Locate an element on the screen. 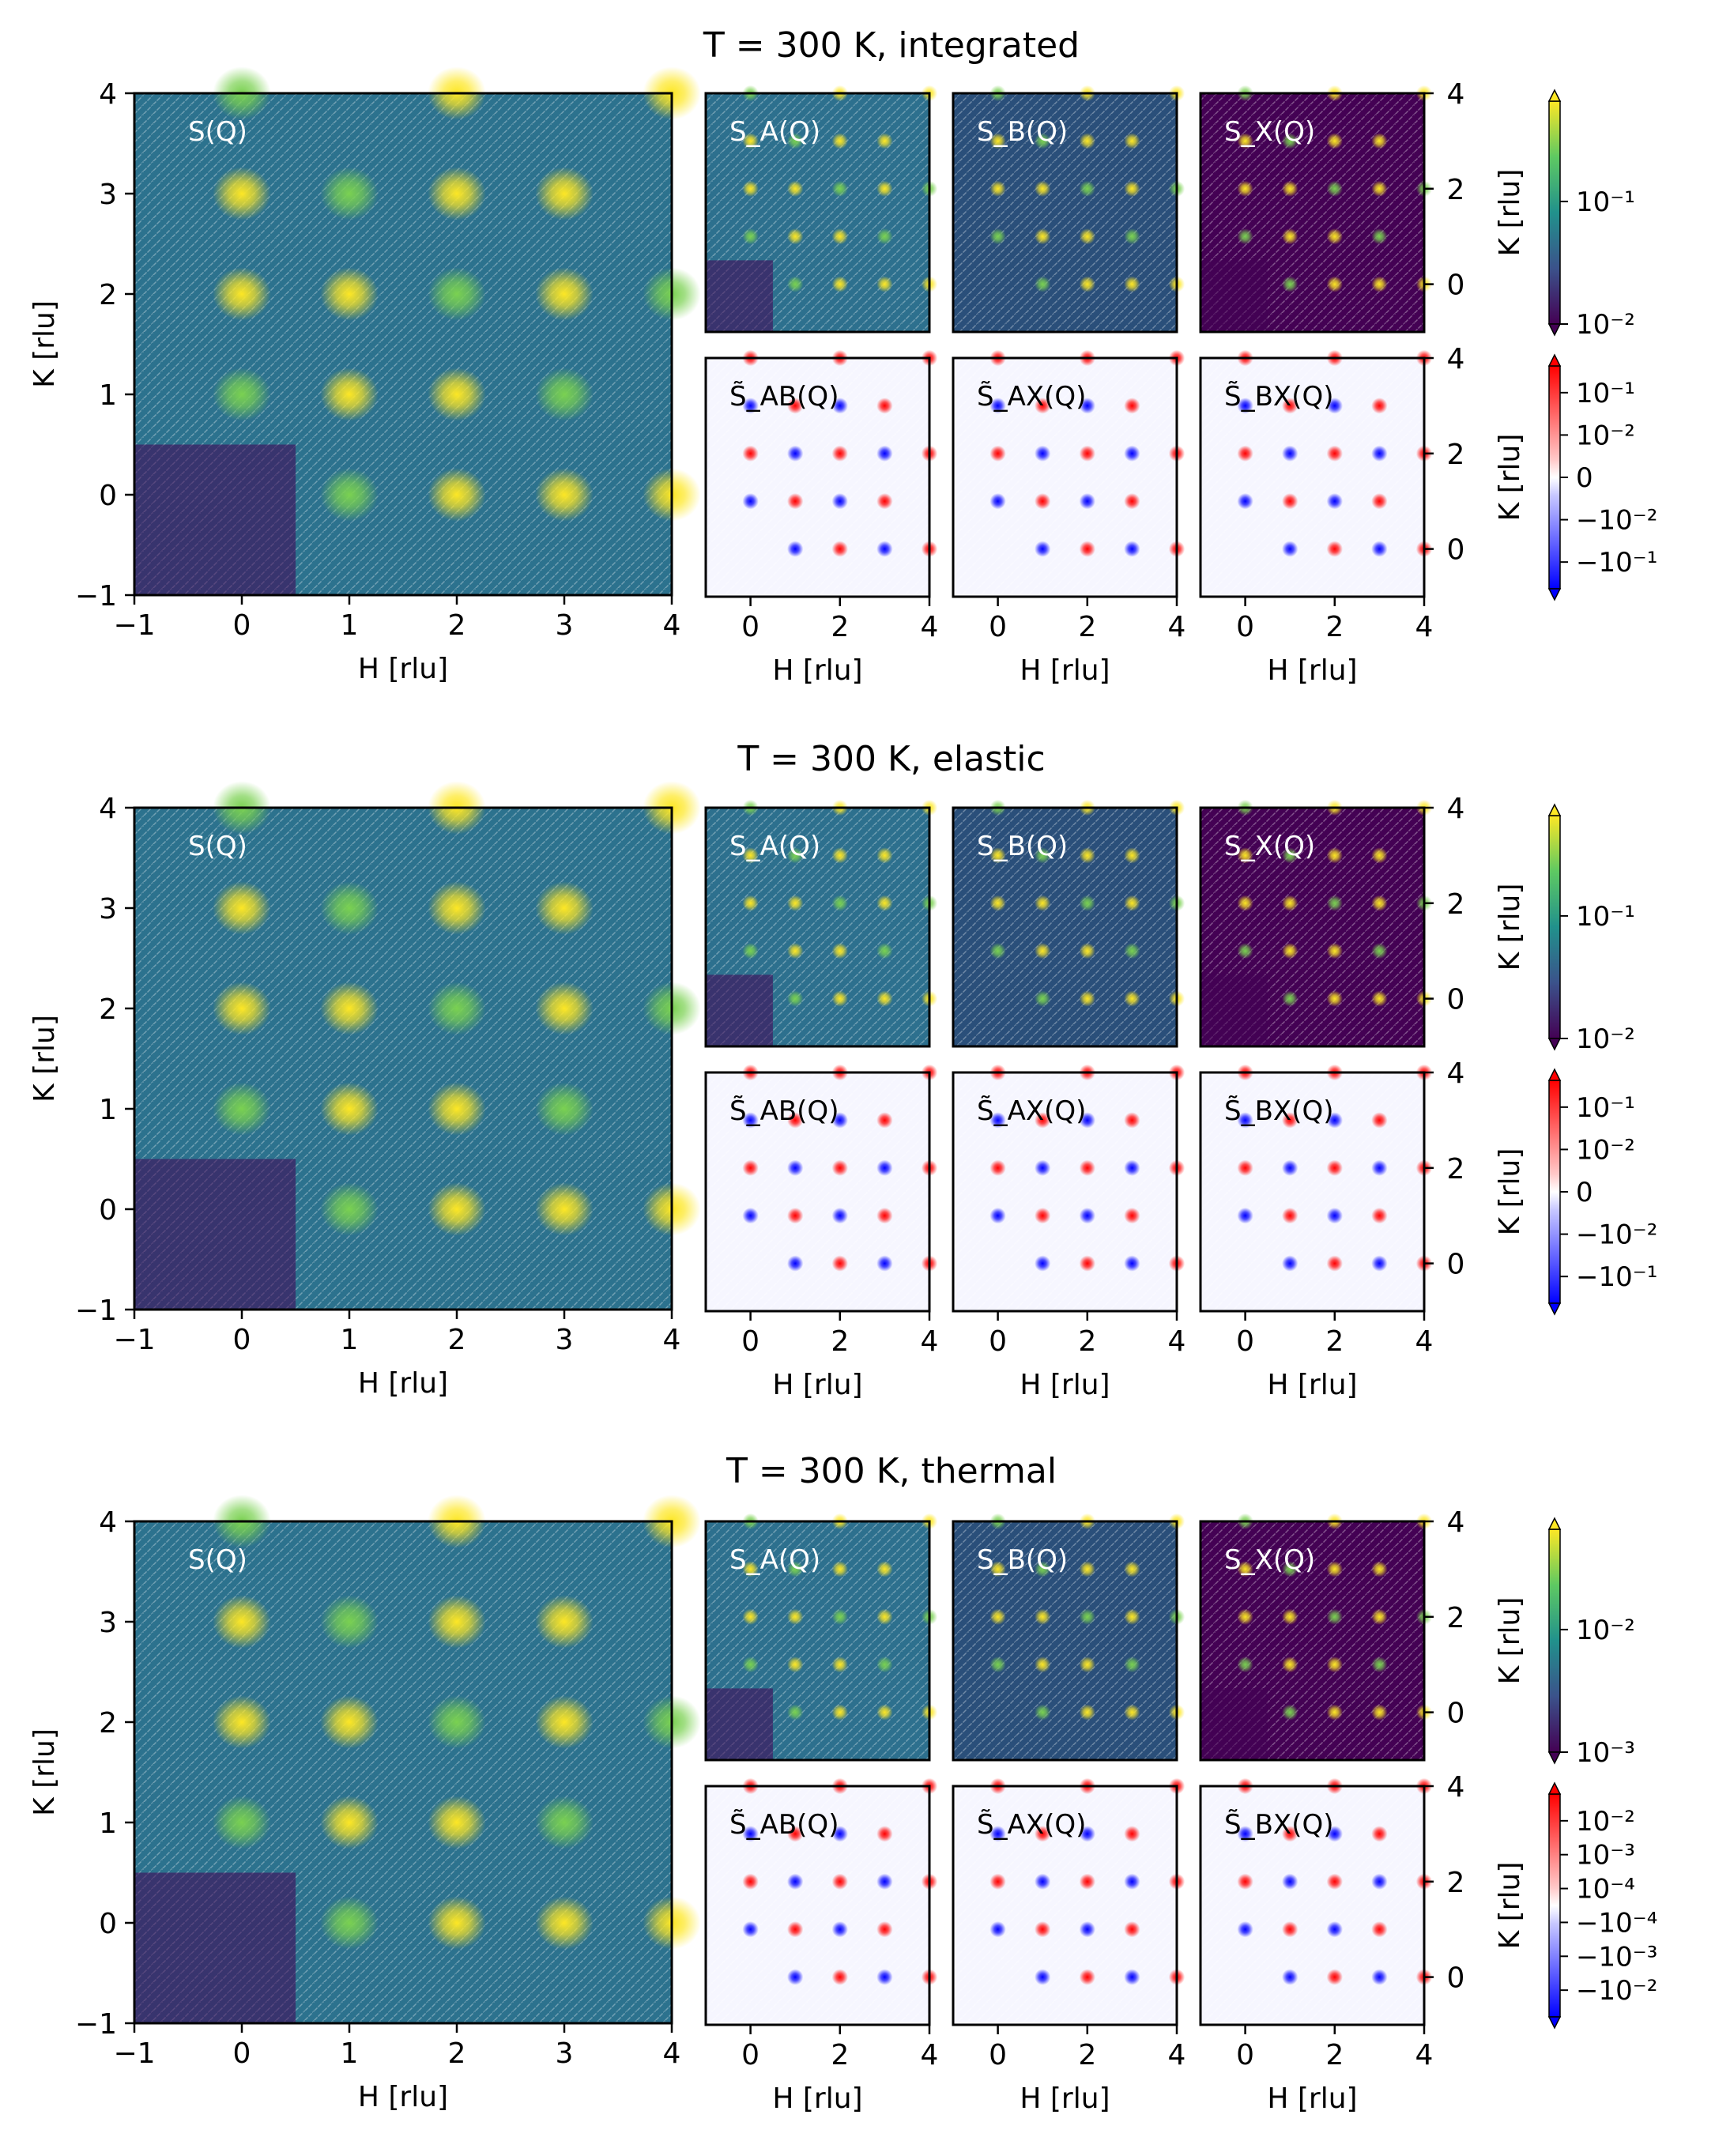 This screenshot has width=1715, height=2156. colorbar-extend-top is located at coordinates (1554, 1074).